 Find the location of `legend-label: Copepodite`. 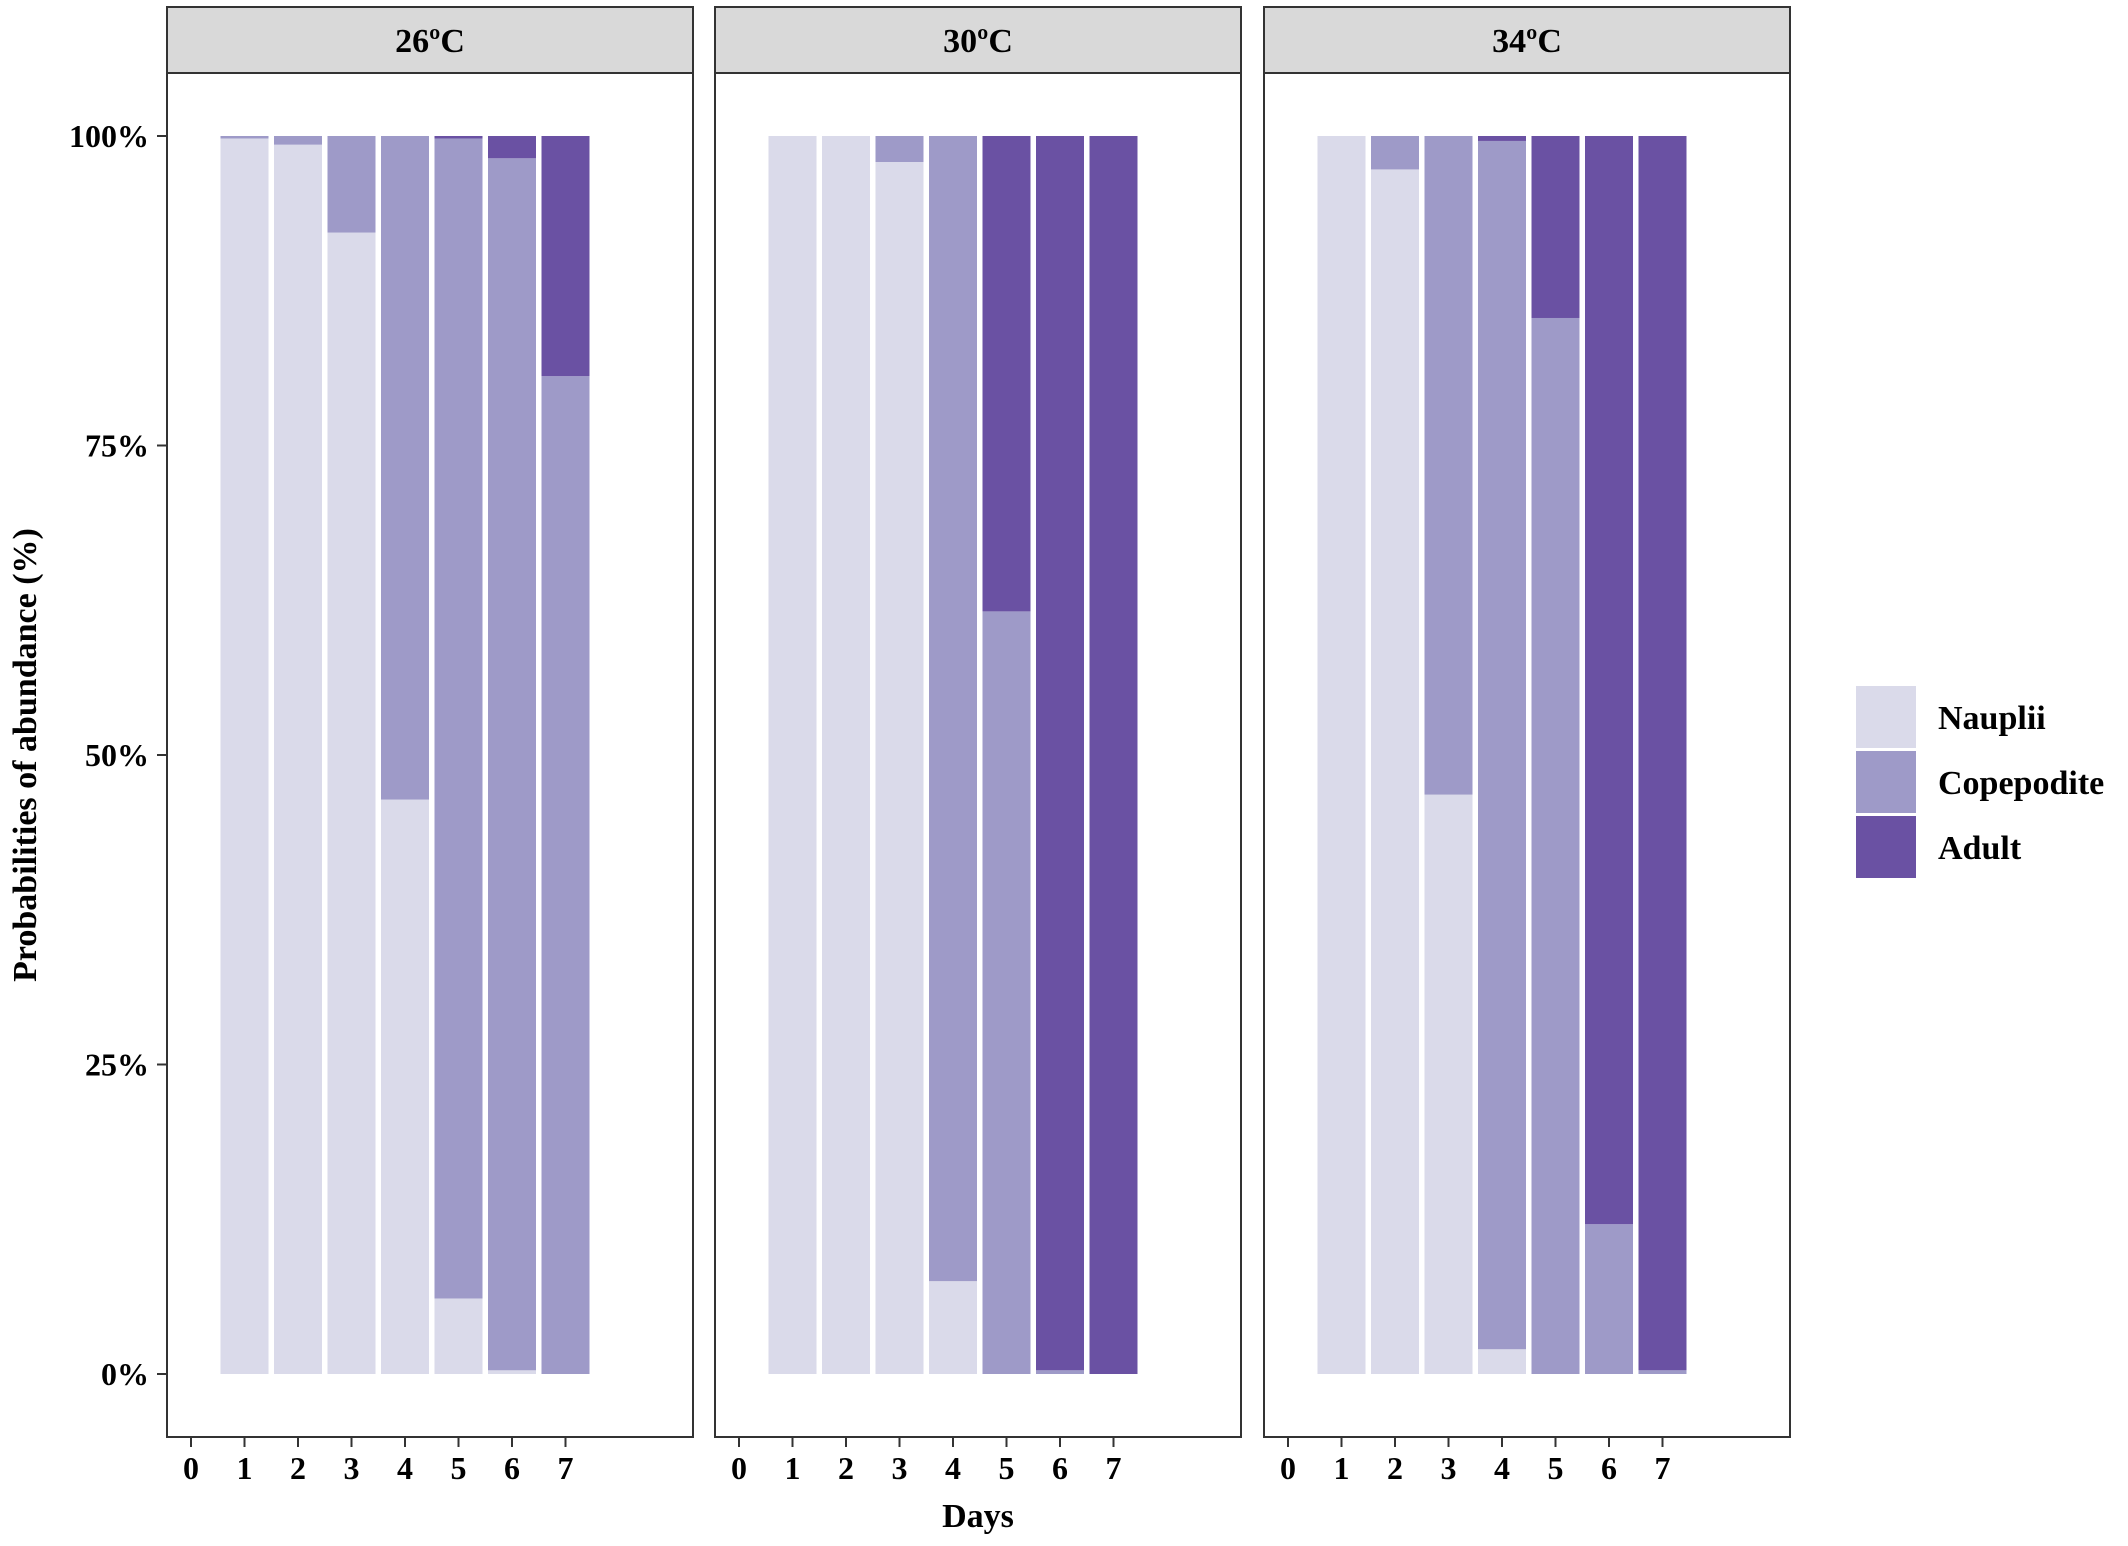

legend-label: Copepodite is located at coordinates (2021, 783).